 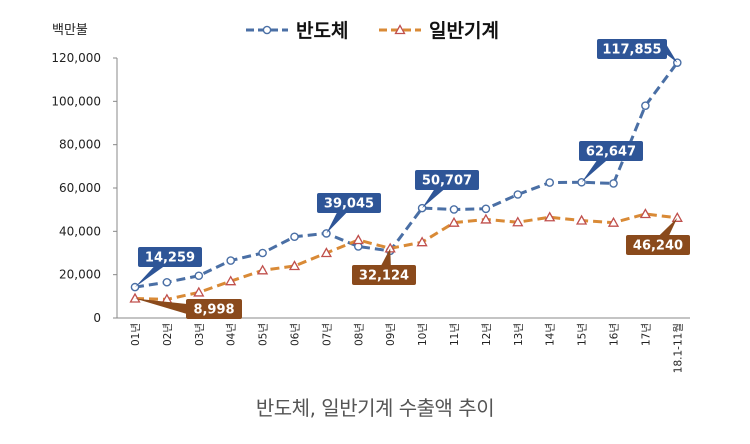 What do you see at coordinates (455, 334) in the screenshot?
I see `x-tick-label: 11년` at bounding box center [455, 334].